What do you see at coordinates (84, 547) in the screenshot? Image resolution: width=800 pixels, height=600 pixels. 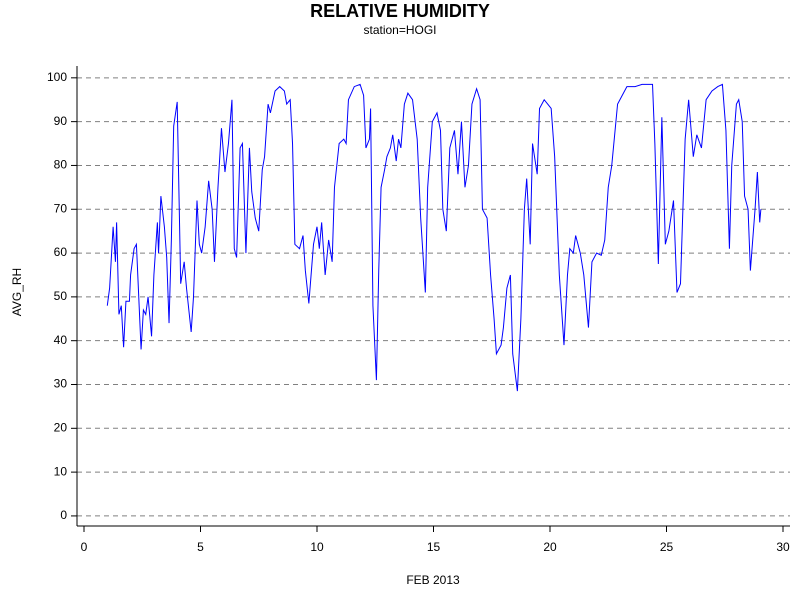 I see `x-tick-label: 0` at bounding box center [84, 547].